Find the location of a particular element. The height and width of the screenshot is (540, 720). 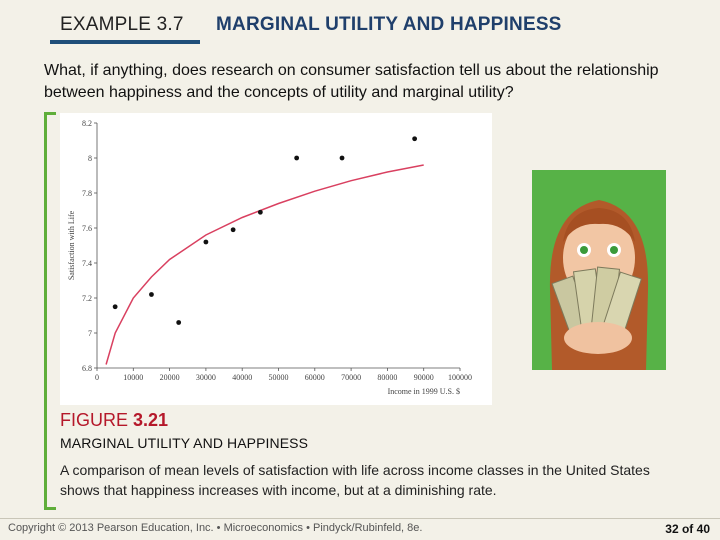

x-tick-label: 80000 is located at coordinates (387, 377).